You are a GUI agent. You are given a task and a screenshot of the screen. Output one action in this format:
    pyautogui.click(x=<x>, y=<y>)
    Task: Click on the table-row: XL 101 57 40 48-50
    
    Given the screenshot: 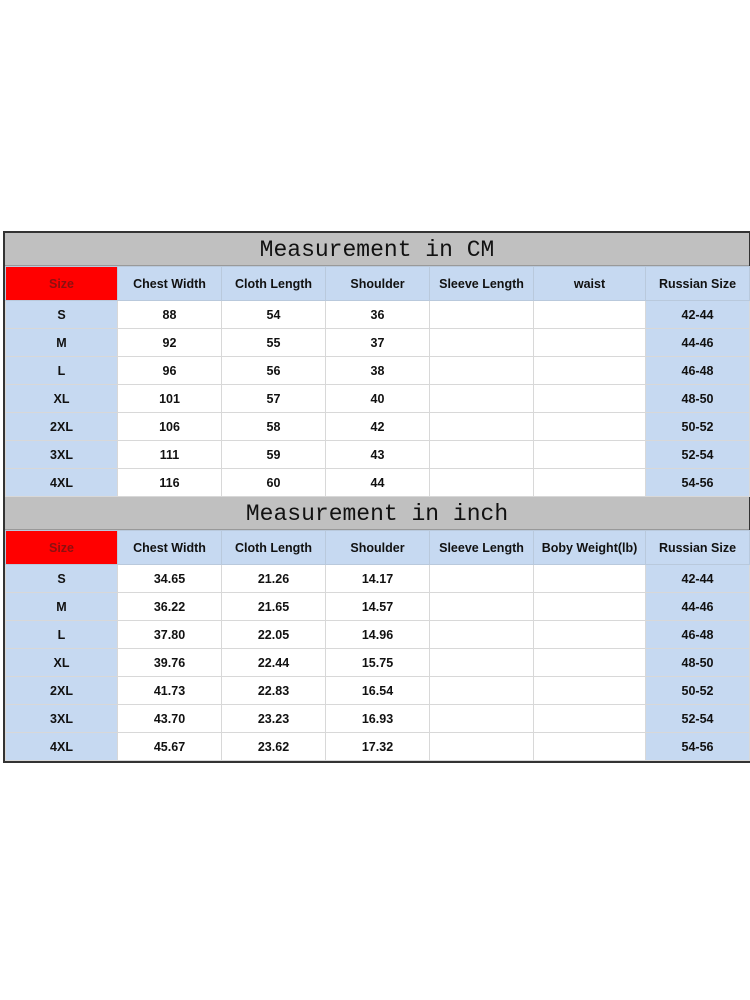 What is the action you would take?
    pyautogui.click(x=377, y=398)
    